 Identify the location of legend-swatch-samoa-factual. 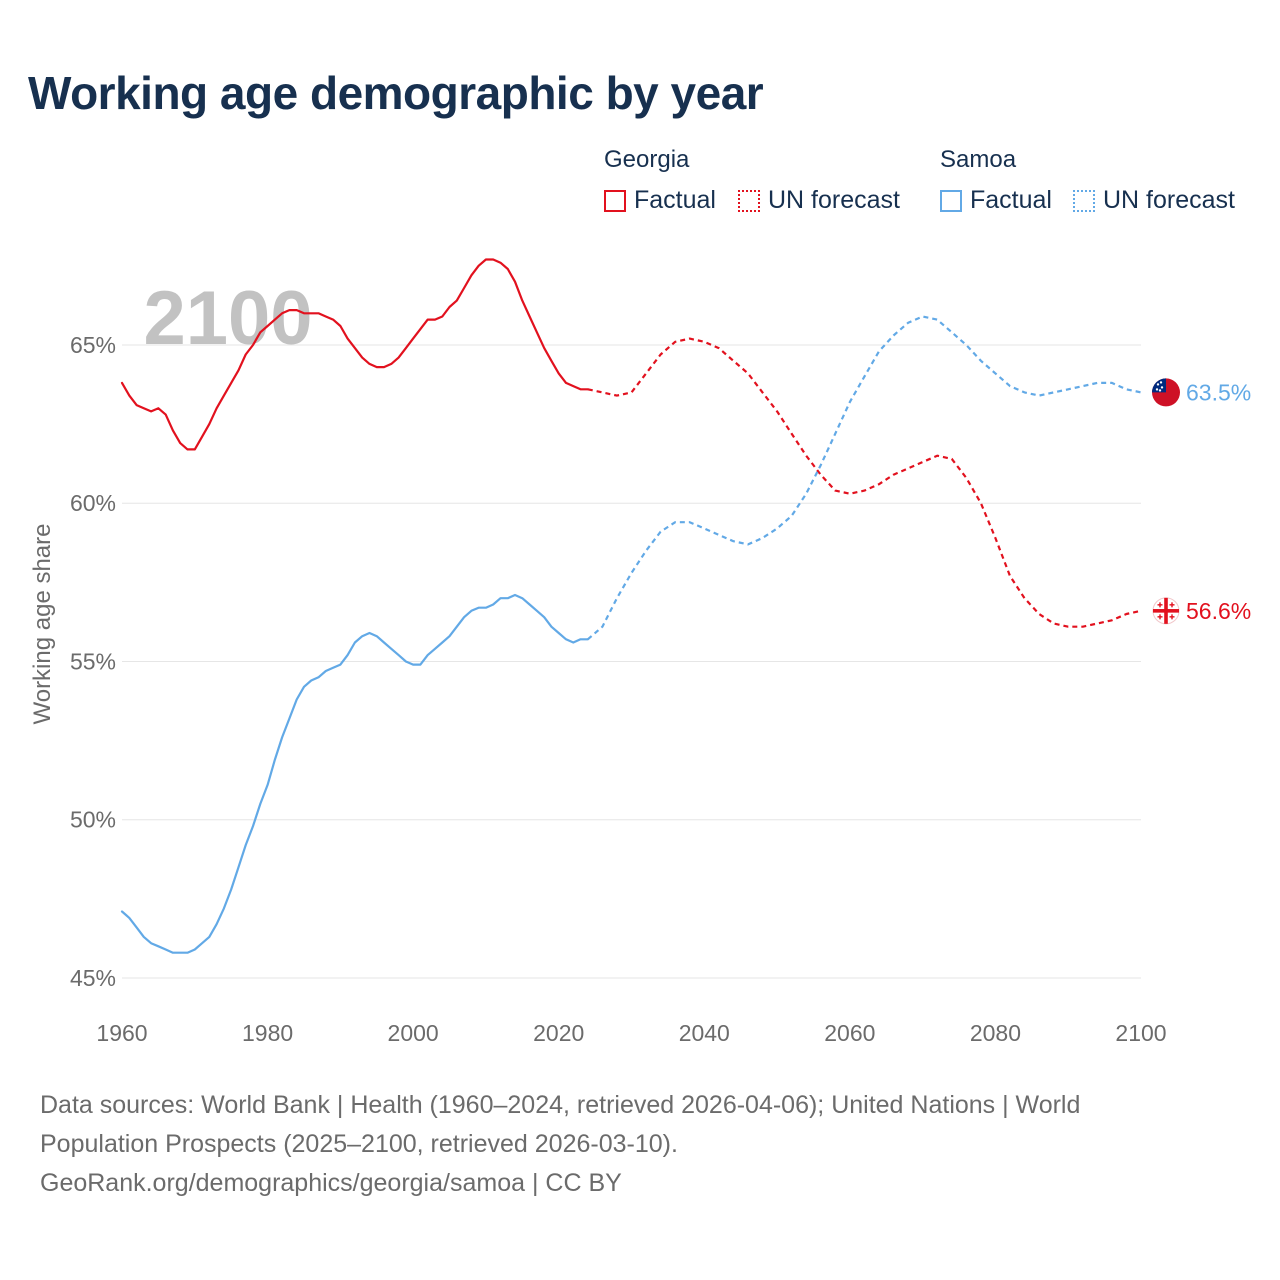
(951, 200).